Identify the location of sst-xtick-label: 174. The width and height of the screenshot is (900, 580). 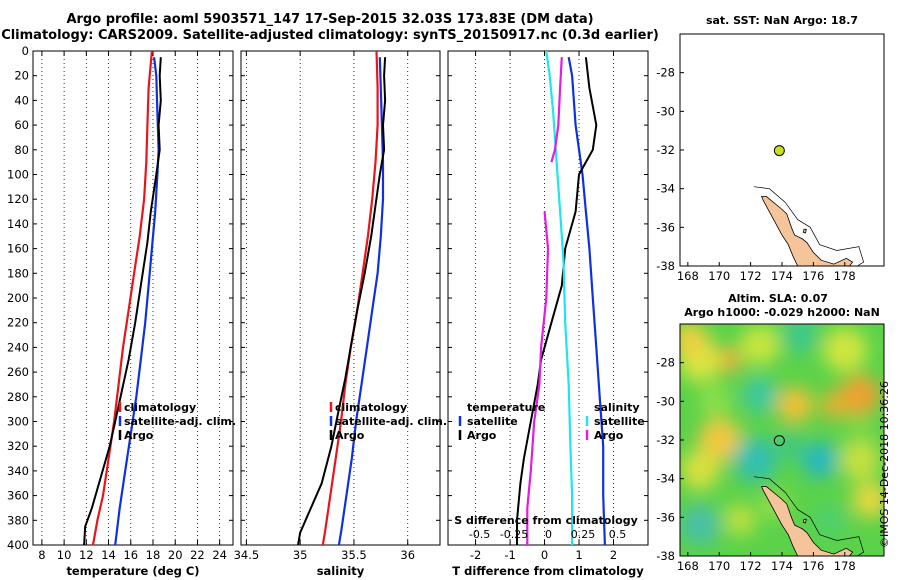
(782, 276).